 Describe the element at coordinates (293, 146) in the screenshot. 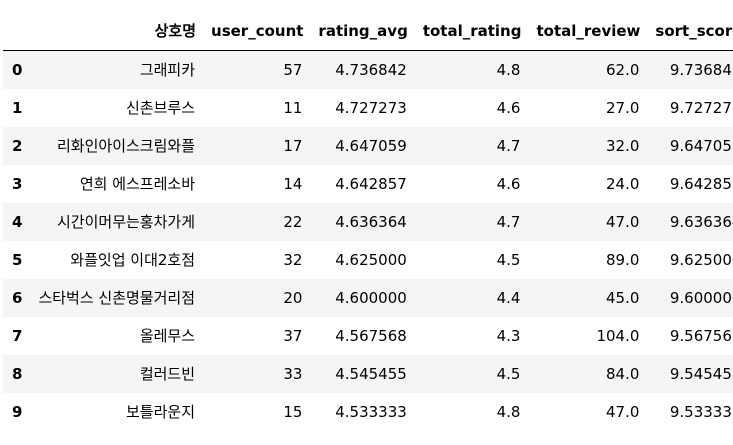

I see `cell-user-count: 17` at that location.